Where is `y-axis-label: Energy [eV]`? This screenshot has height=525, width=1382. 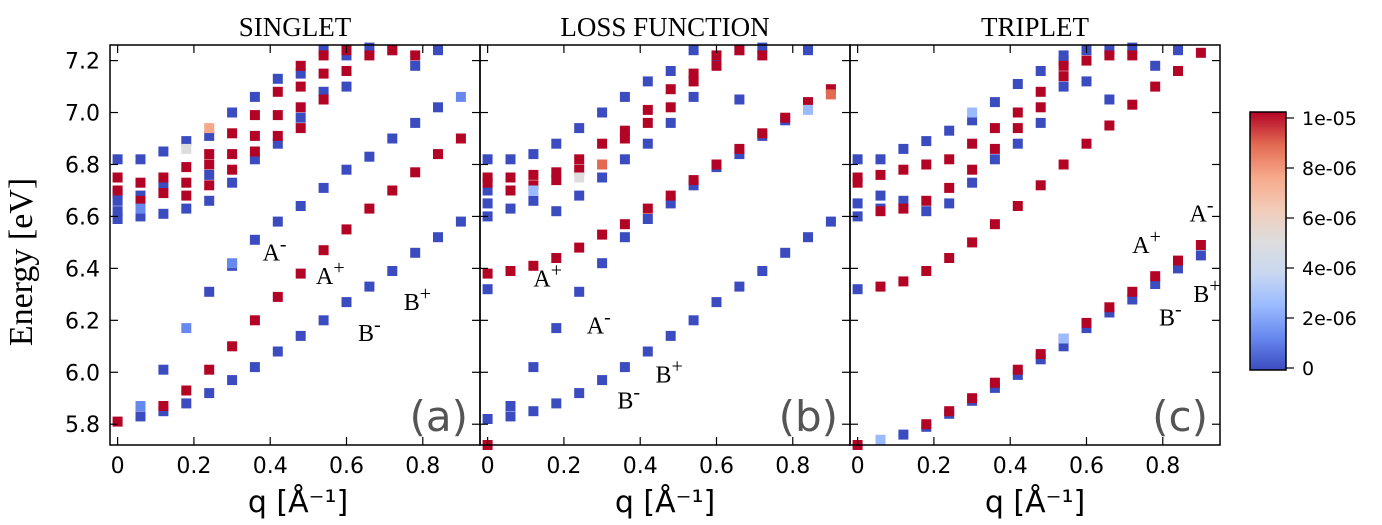 y-axis-label: Energy [eV] is located at coordinates (21, 262).